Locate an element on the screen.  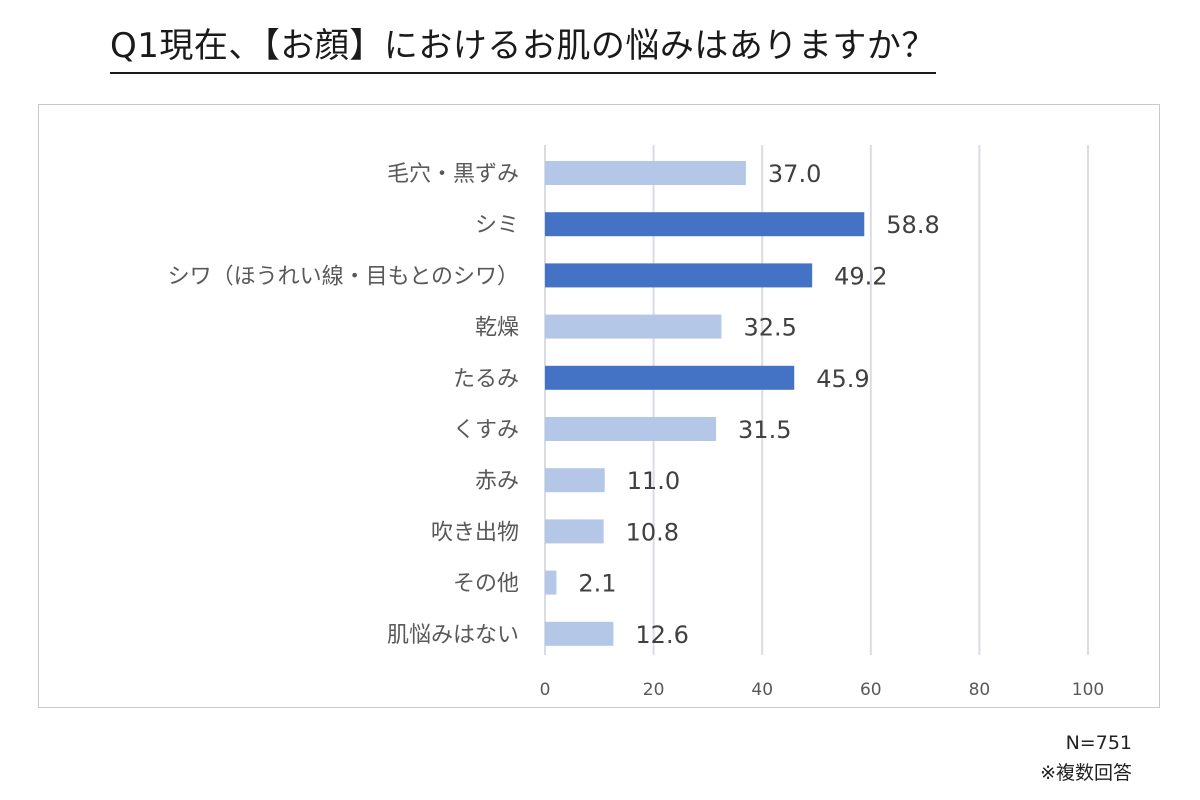
x-tick-label: 0 is located at coordinates (545, 690).